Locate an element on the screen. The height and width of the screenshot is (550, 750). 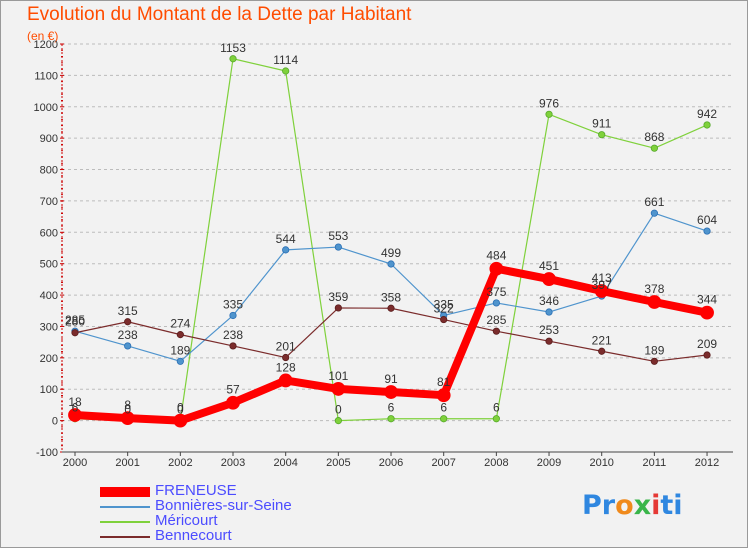
x-tick-label: 2012 is located at coordinates (707, 463).